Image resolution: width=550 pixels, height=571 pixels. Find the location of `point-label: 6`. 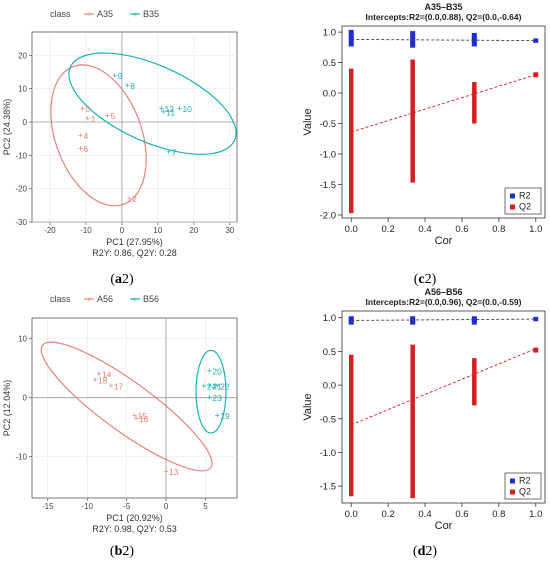

point-label: 6 is located at coordinates (86, 149).